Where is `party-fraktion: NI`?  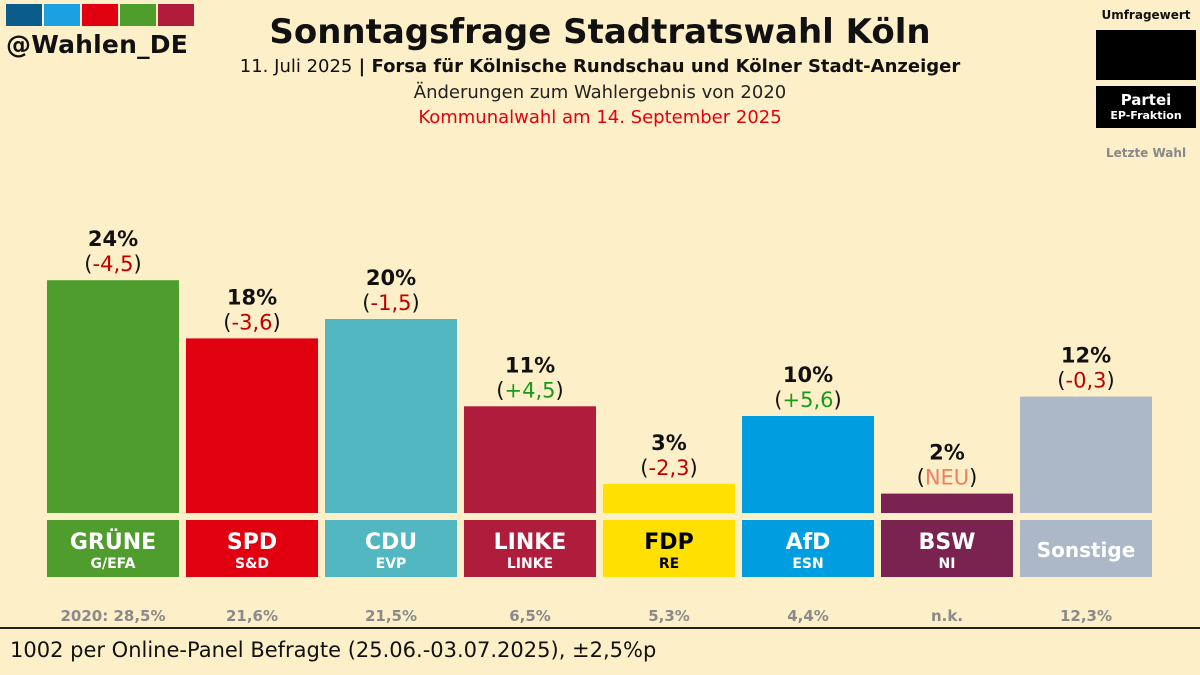
party-fraktion: NI is located at coordinates (947, 564).